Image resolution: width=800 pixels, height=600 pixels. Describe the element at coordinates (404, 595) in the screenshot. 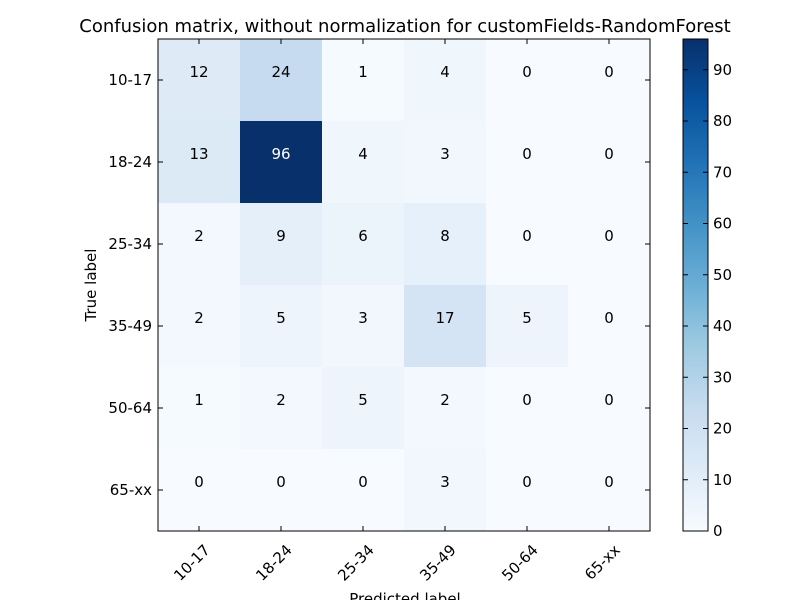

I see `x-axis-label: Predicted label` at that location.